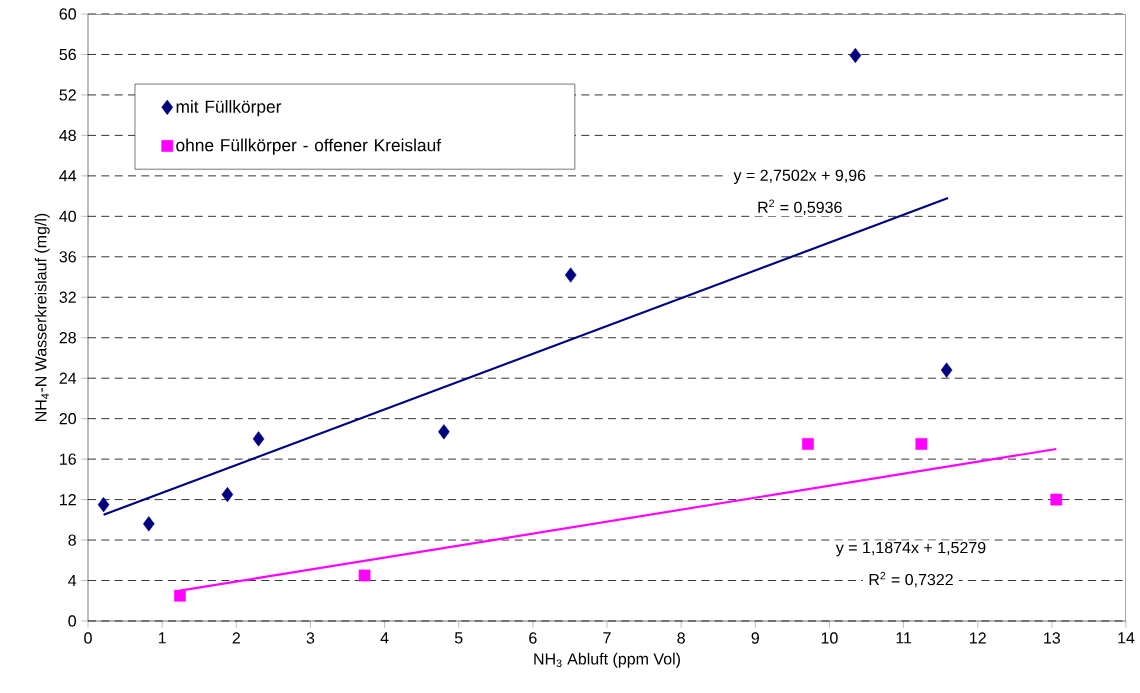 The image size is (1140, 693). I want to click on y-tick-label: 8, so click(72, 540).